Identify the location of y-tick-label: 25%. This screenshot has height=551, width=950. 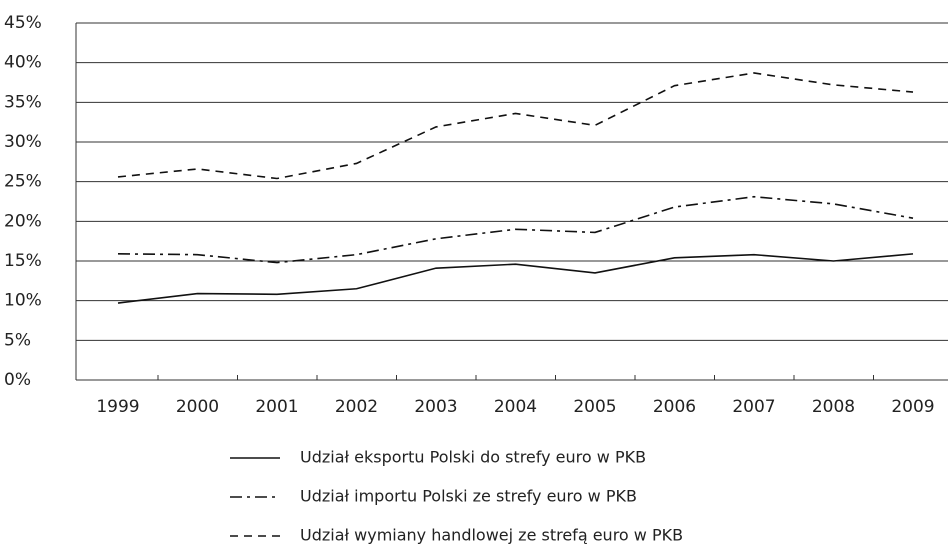
(23, 182).